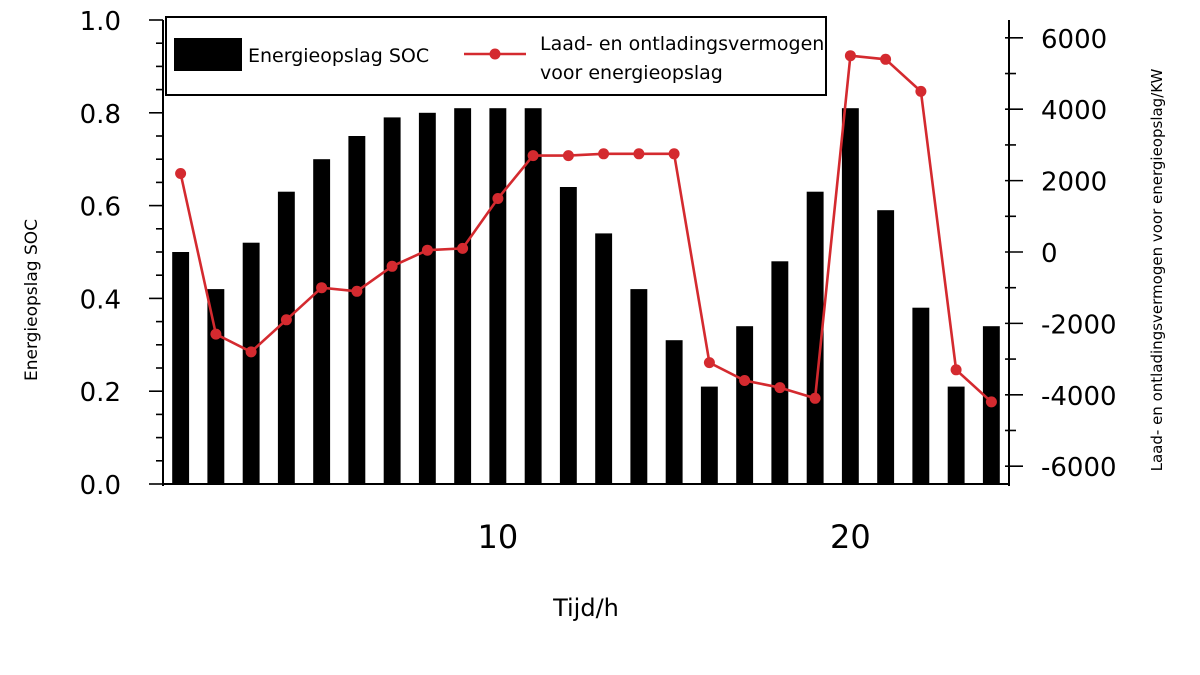 The width and height of the screenshot is (1200, 675). What do you see at coordinates (498, 537) in the screenshot?
I see `x-tick-label: 10` at bounding box center [498, 537].